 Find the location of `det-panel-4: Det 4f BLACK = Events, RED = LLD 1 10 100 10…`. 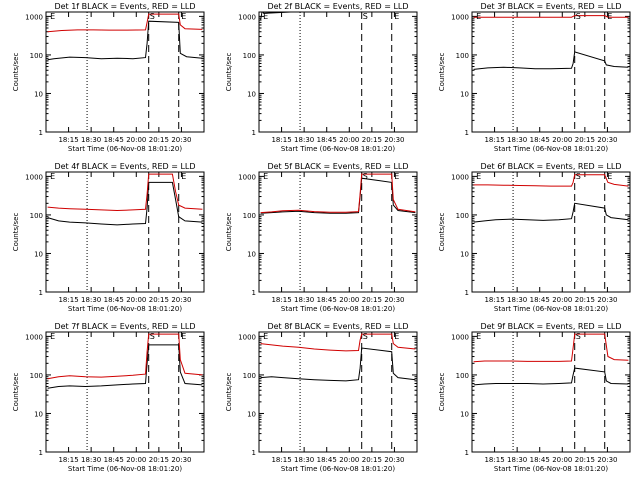

det-panel-4: Det 4f BLACK = Events, RED = LLD 1 10 100 10… is located at coordinates (108, 237).